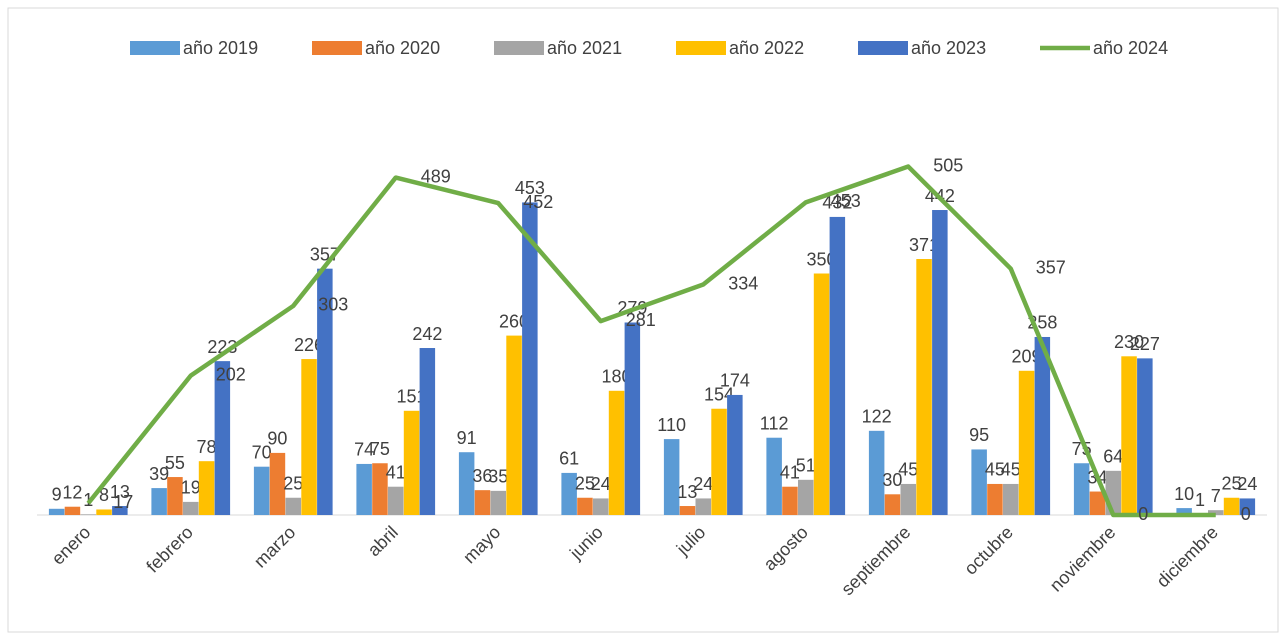 The height and width of the screenshot is (640, 1287). What do you see at coordinates (538, 202) in the screenshot?
I see `data-label: 452` at bounding box center [538, 202].